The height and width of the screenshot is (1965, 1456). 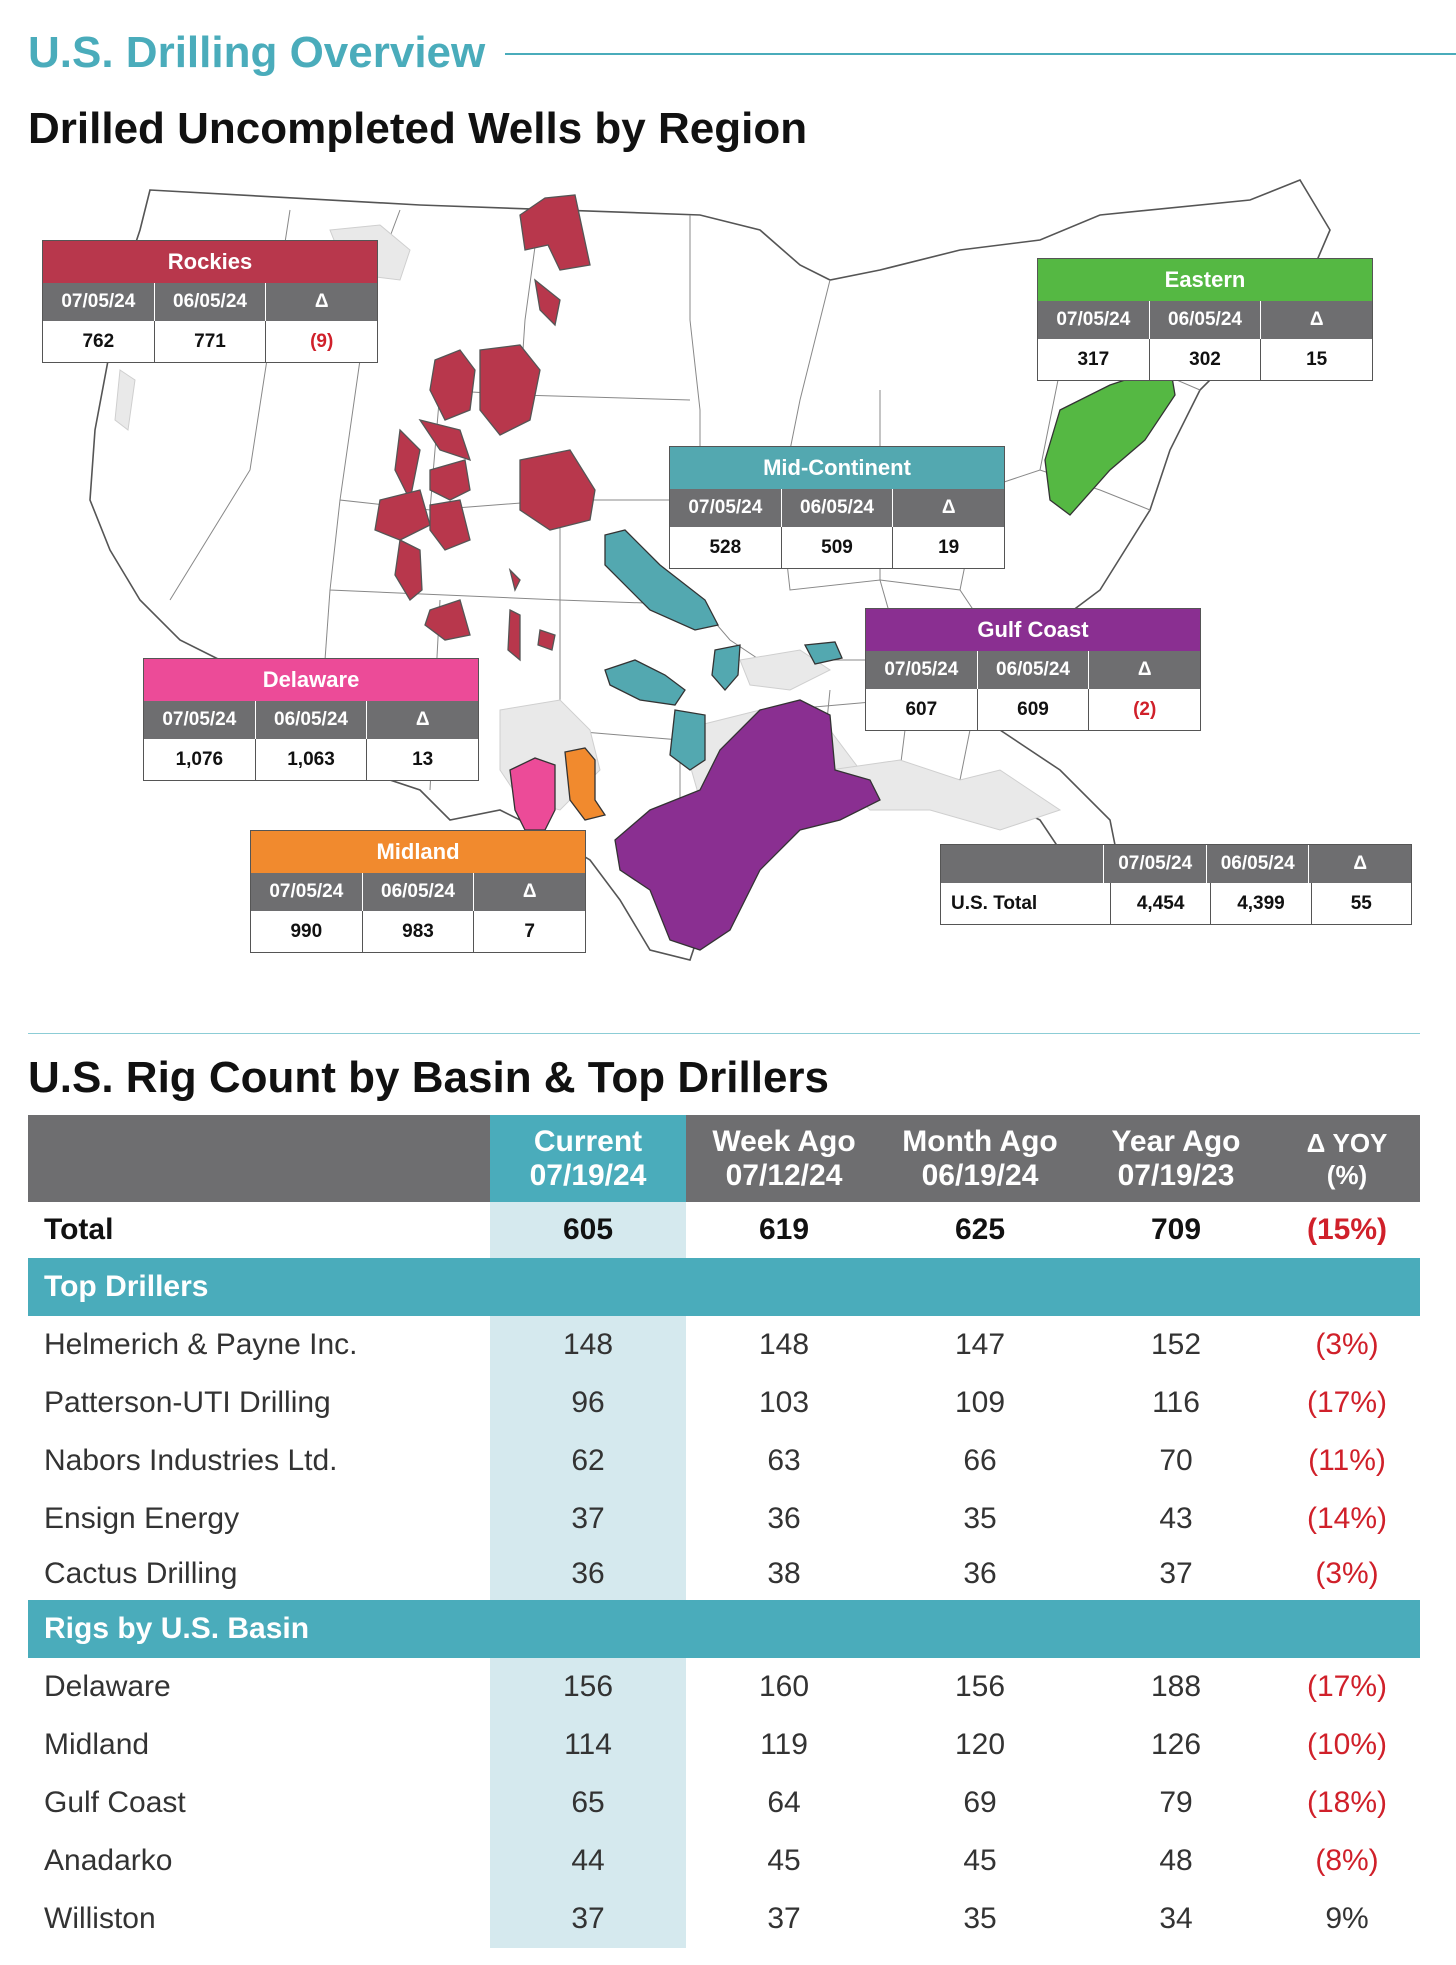 I want to click on cell-yoy: (10%), so click(x=1347, y=1744).